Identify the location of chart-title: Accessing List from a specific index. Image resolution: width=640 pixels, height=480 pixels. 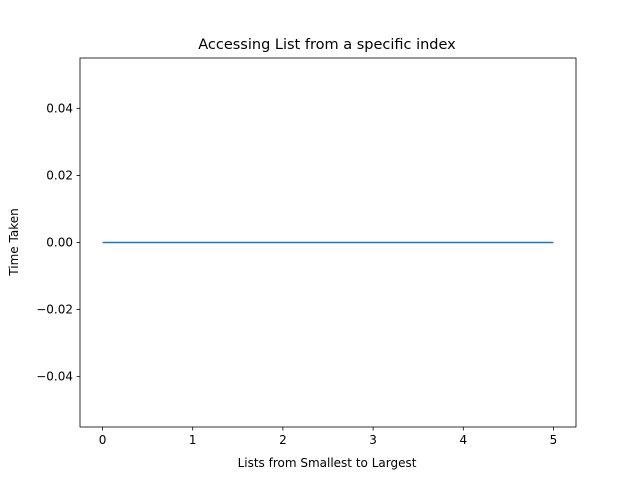
(327, 45).